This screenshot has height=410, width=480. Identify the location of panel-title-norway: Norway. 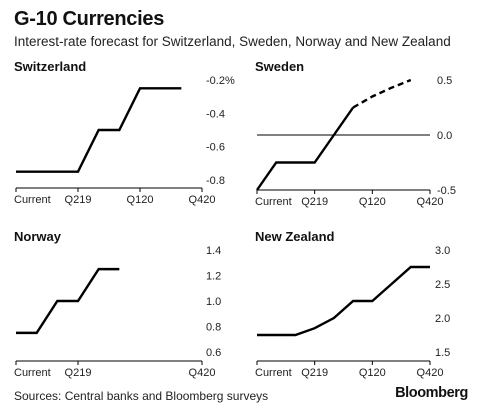
(37, 236).